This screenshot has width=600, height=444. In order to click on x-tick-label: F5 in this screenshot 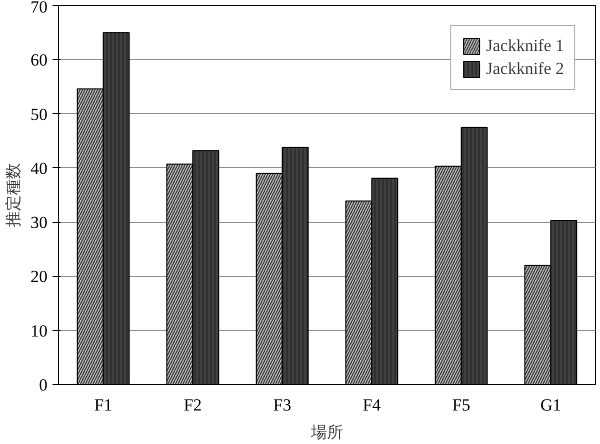, I will do `click(461, 405)`.